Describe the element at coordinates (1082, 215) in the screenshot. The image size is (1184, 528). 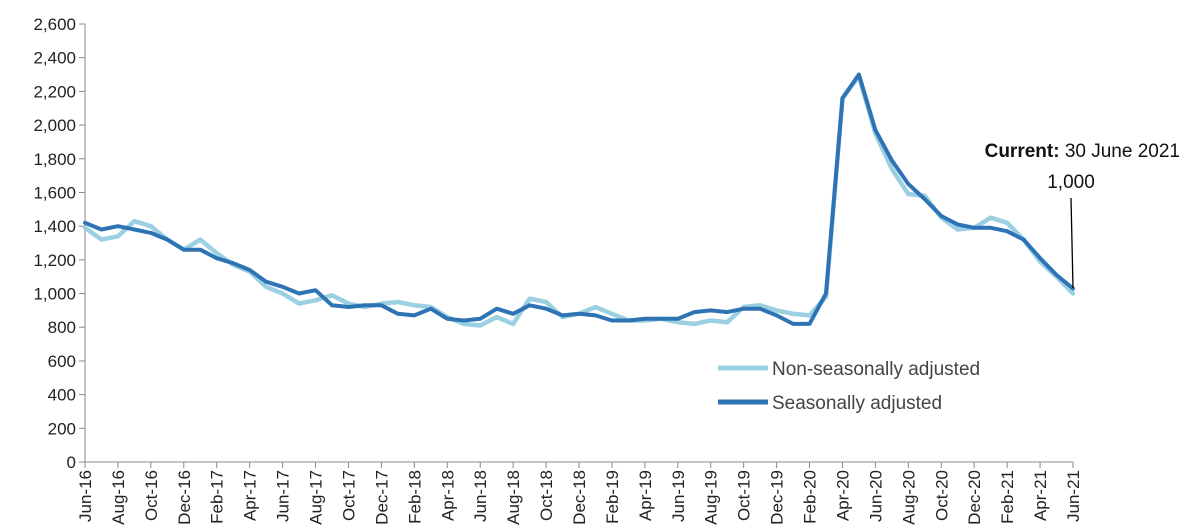
I see `current-annotation: Current: 30 June 2021 1,000` at that location.